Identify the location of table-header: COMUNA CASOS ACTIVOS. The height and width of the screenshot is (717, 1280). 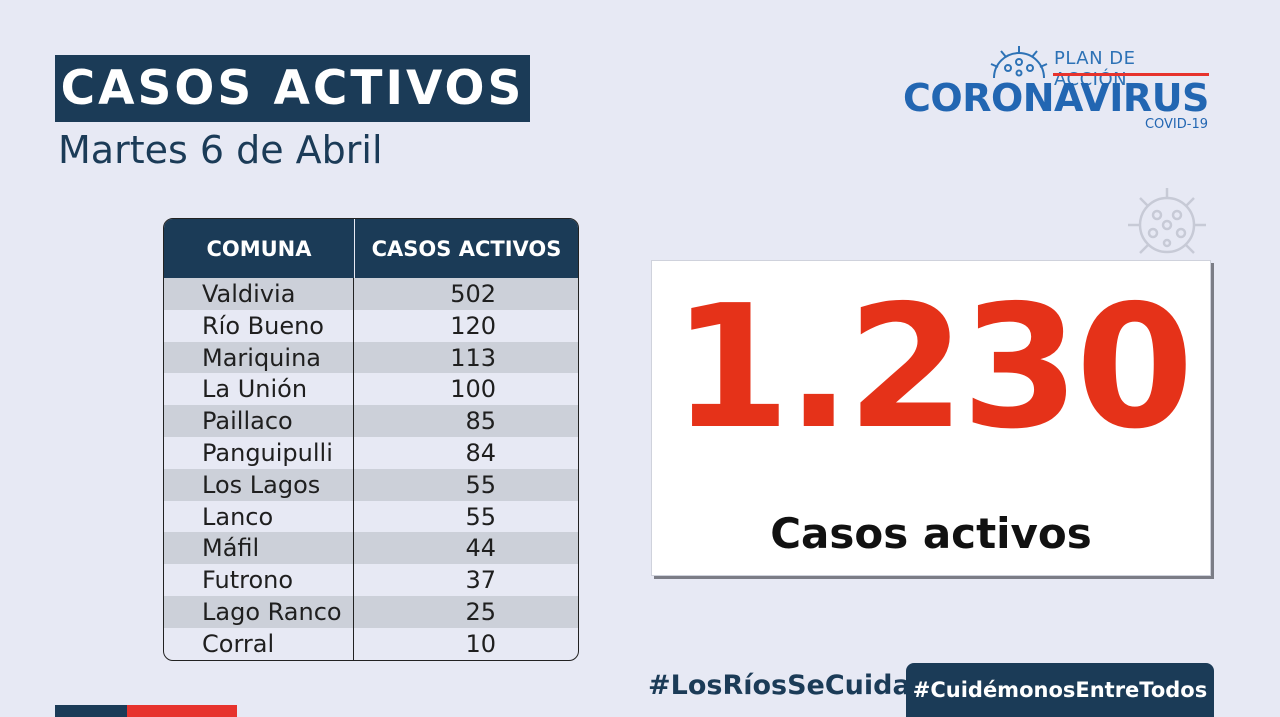
(371, 248).